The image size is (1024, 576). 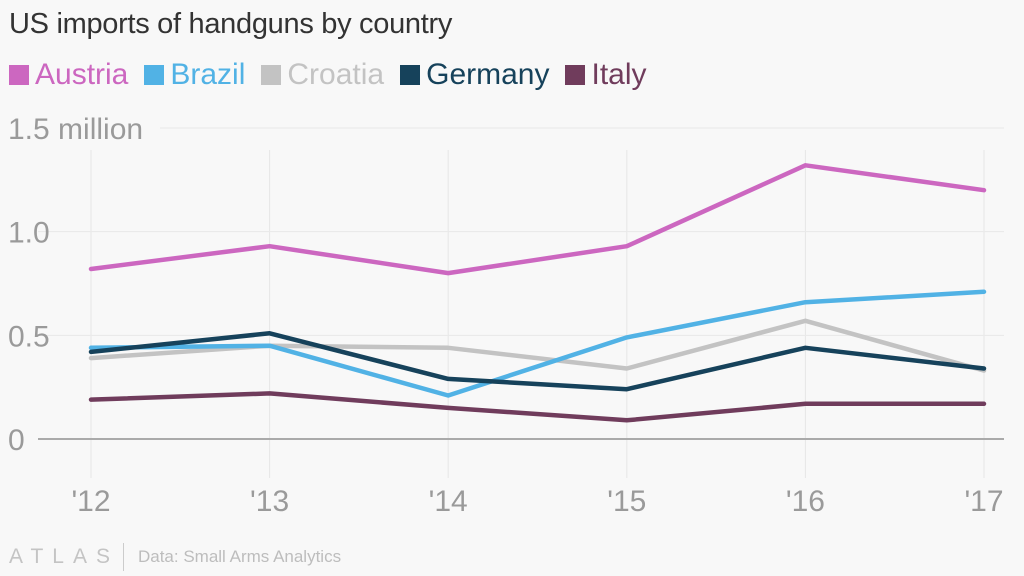 I want to click on y-tick-label: 0.5, so click(x=29, y=336).